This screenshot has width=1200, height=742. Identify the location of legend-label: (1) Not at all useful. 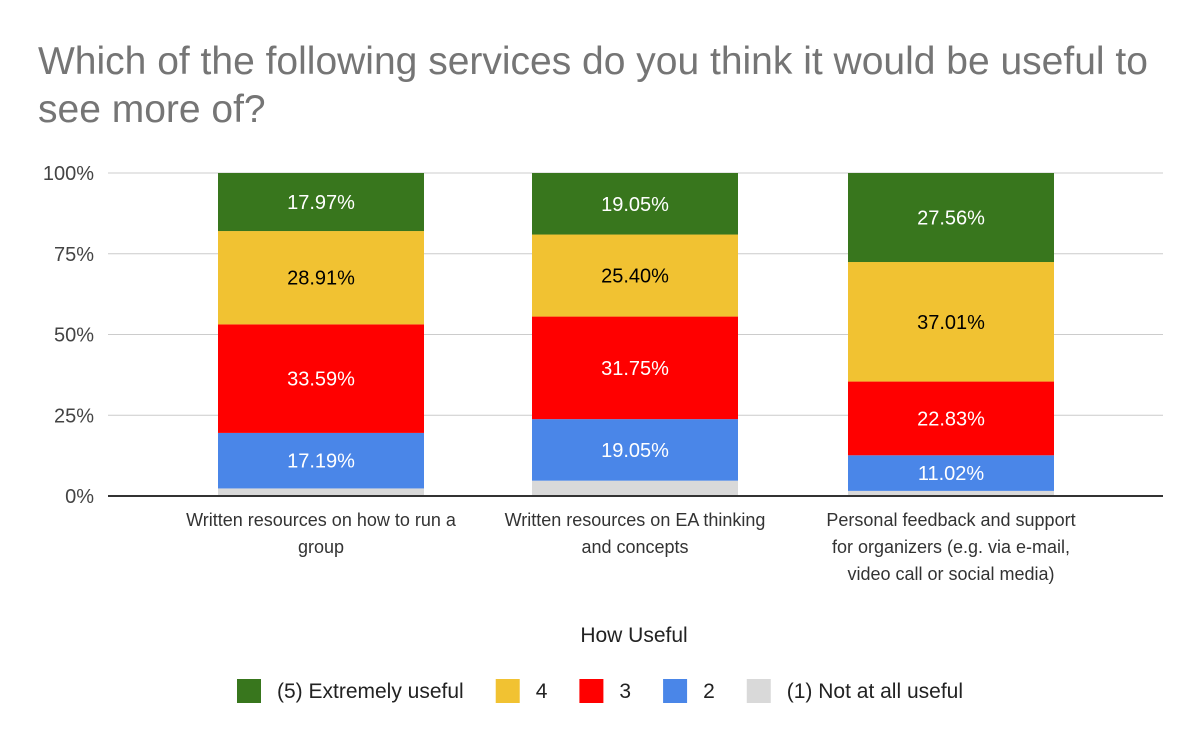
(875, 691).